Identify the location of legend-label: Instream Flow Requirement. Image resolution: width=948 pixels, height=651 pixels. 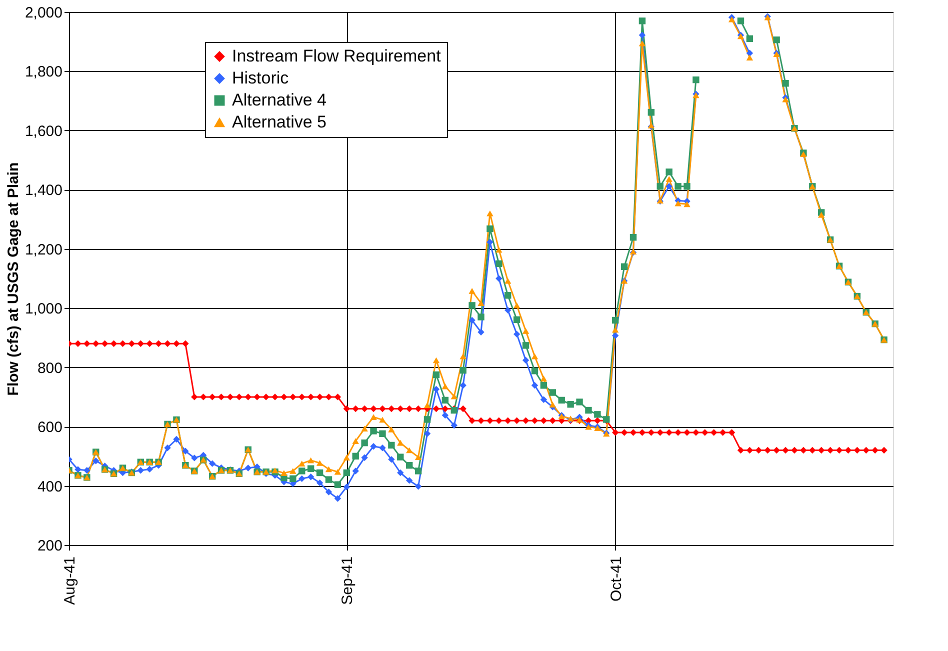
(337, 56).